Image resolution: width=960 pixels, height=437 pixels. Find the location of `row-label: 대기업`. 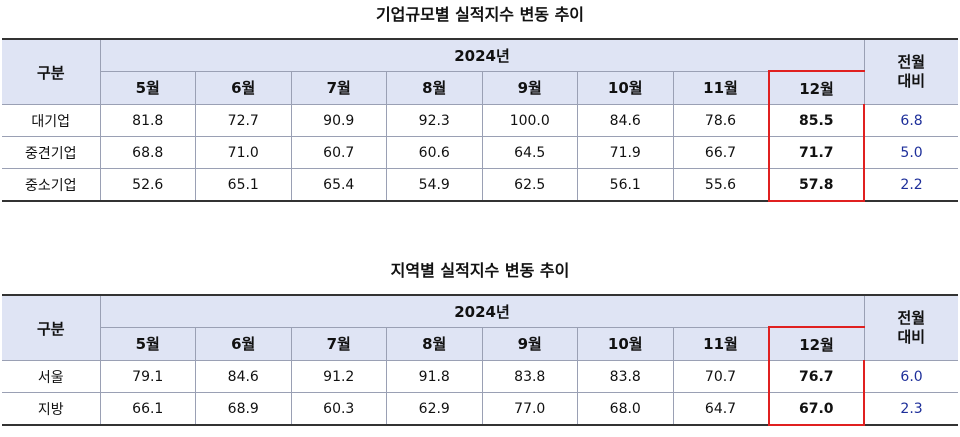

row-label: 대기업 is located at coordinates (51, 120).